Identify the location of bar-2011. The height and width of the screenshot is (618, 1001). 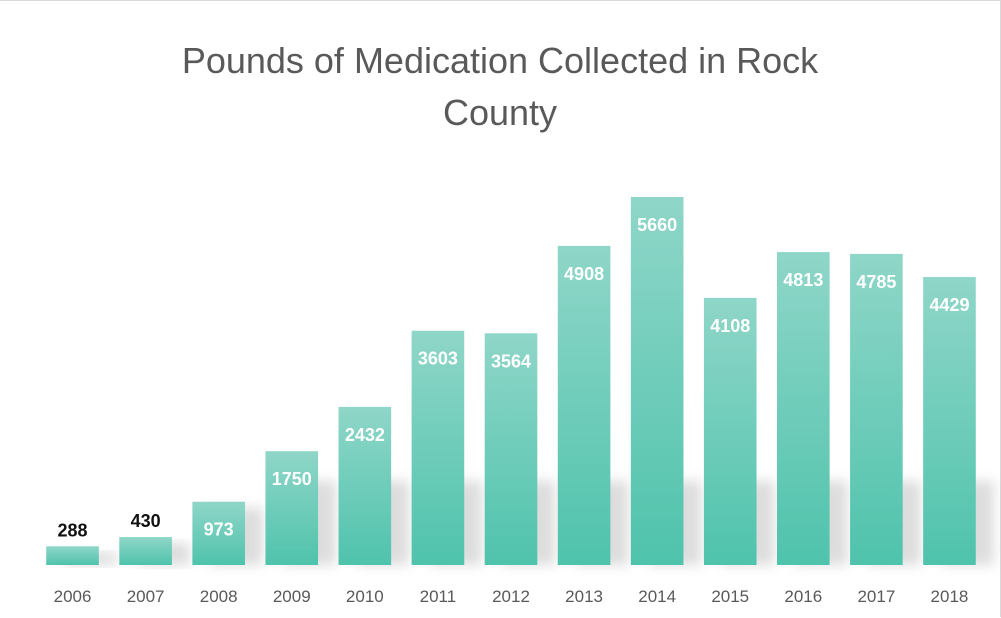
(438, 447).